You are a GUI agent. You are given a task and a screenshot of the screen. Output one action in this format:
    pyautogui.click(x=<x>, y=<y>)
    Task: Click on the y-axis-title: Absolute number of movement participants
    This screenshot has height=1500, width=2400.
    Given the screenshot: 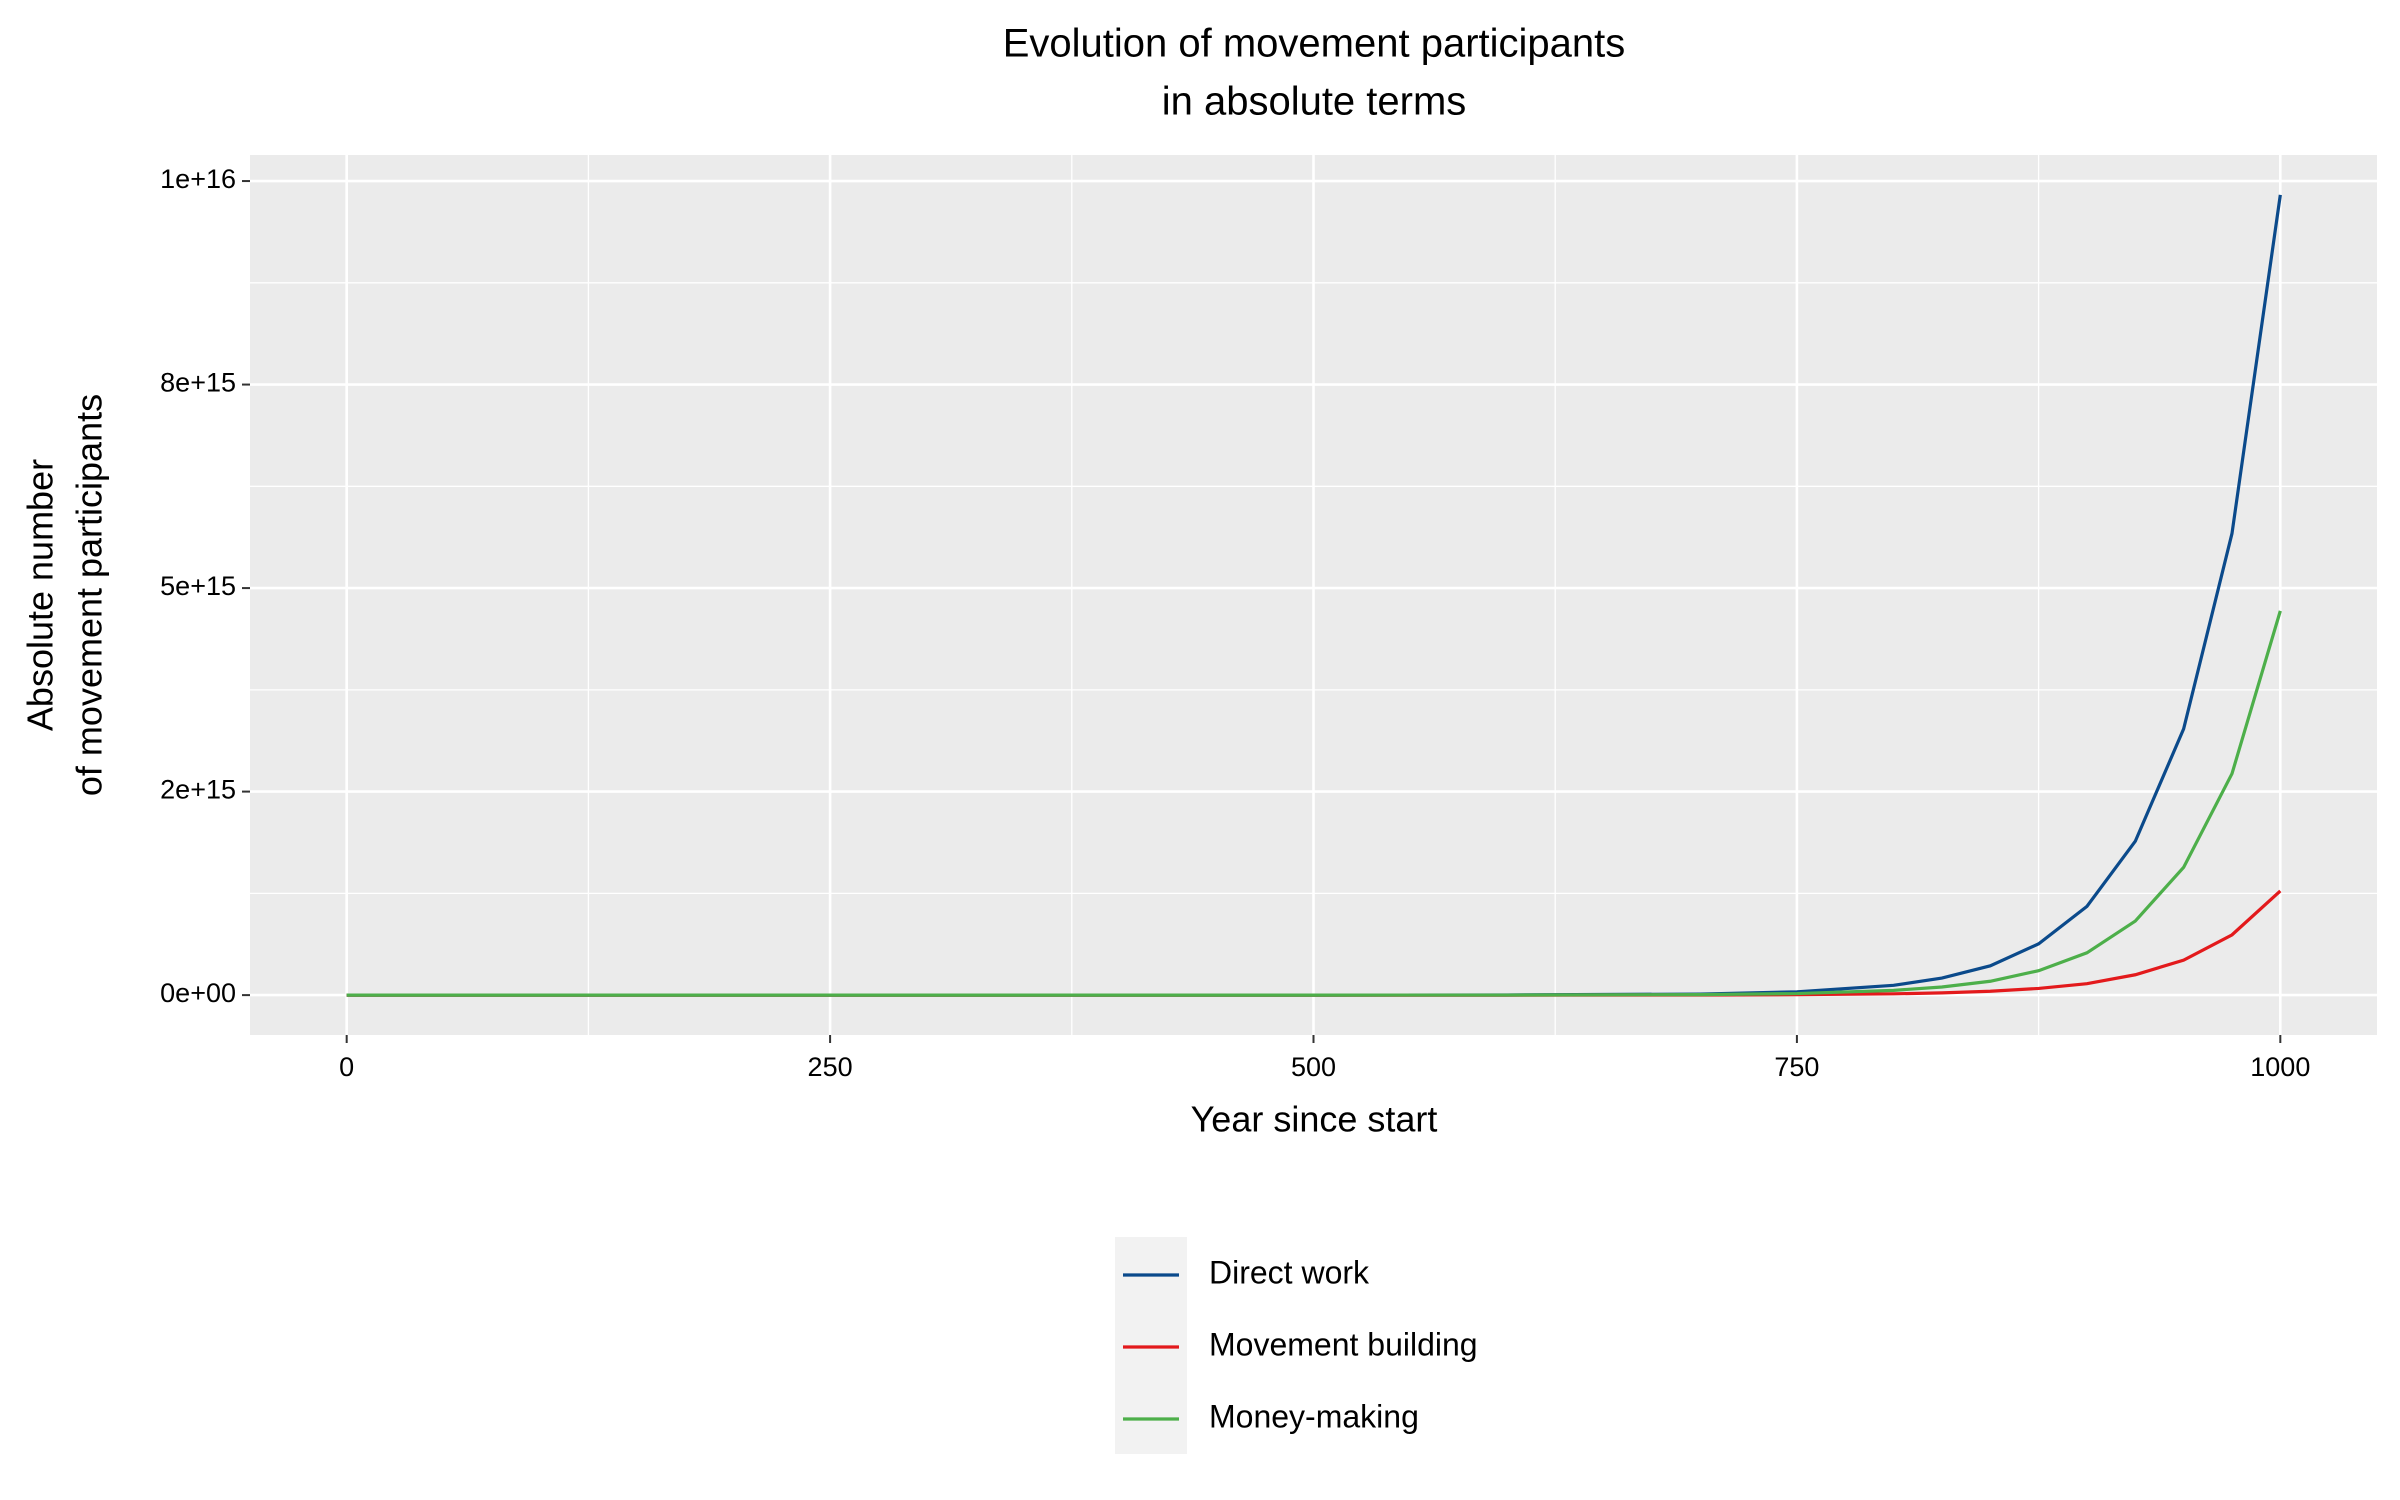 What is the action you would take?
    pyautogui.click(x=65, y=595)
    